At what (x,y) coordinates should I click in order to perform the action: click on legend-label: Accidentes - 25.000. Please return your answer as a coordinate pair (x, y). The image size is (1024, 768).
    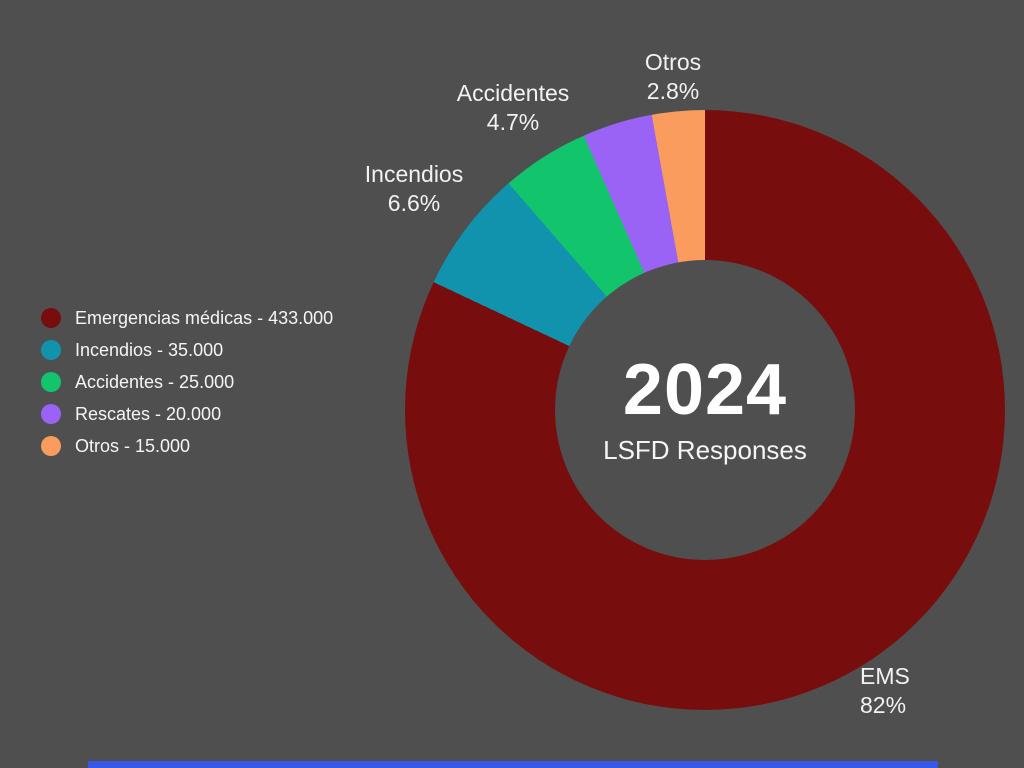
    Looking at the image, I should click on (155, 381).